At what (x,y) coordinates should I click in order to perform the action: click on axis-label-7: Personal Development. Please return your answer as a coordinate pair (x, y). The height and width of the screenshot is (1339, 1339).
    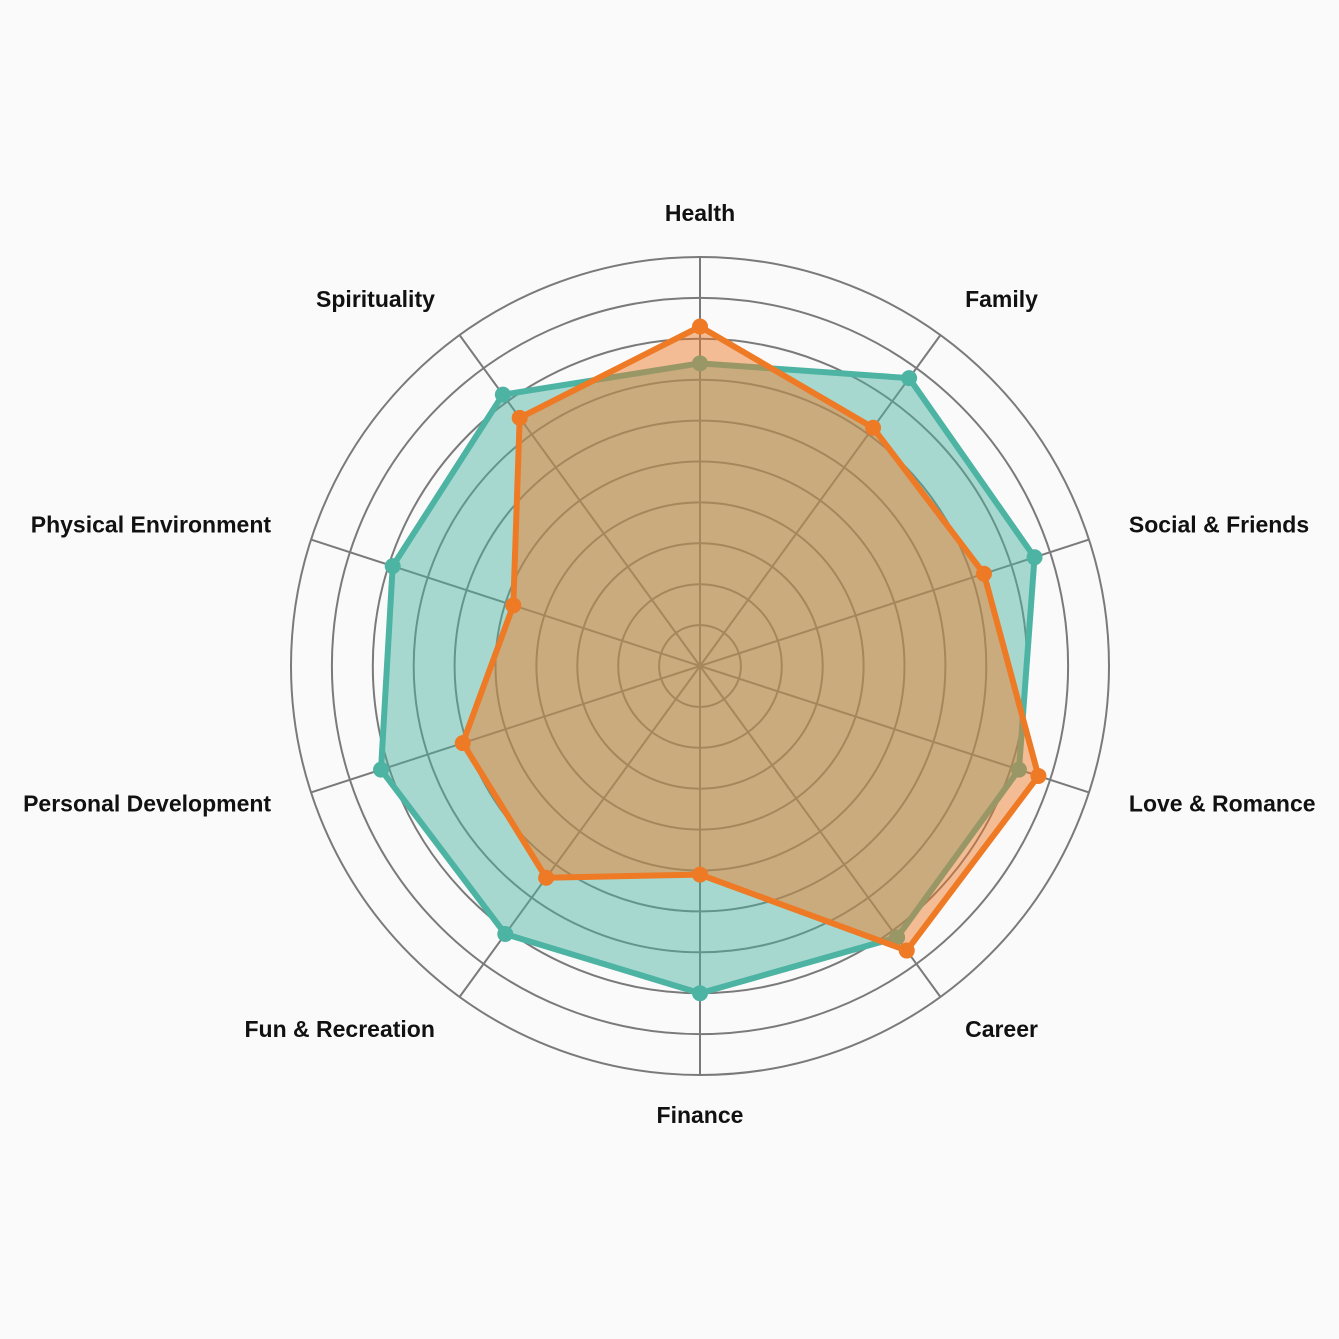
    Looking at the image, I should click on (147, 803).